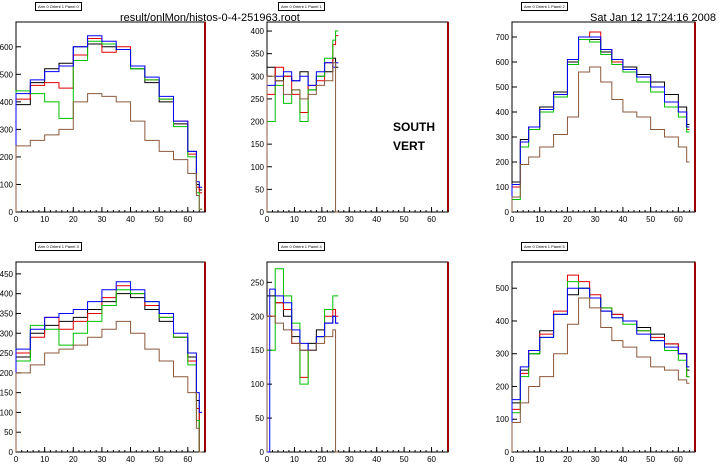 This screenshot has height=464, width=720. What do you see at coordinates (7, 313) in the screenshot?
I see `y-tick-label: 350` at bounding box center [7, 313].